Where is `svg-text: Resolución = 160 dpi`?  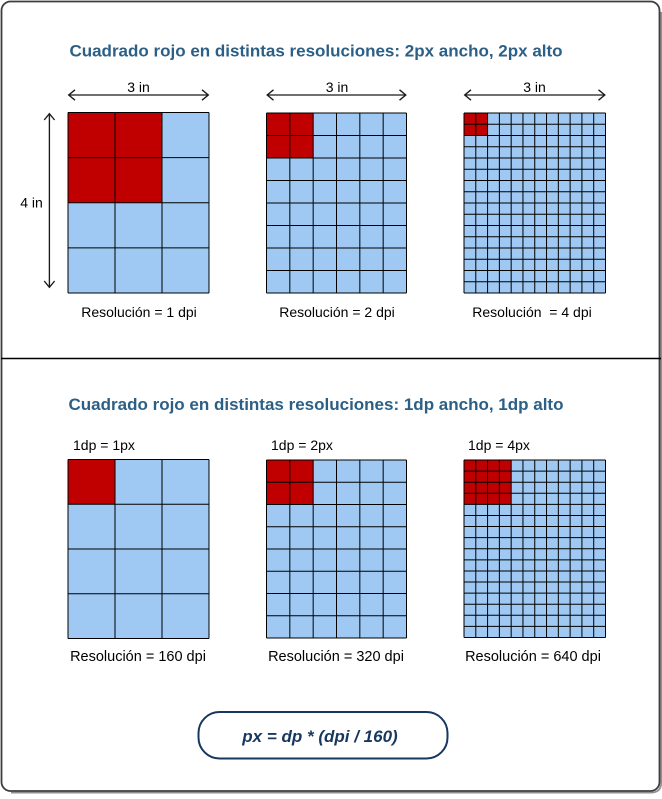
svg-text: Resolución = 160 dpi is located at coordinates (138, 657).